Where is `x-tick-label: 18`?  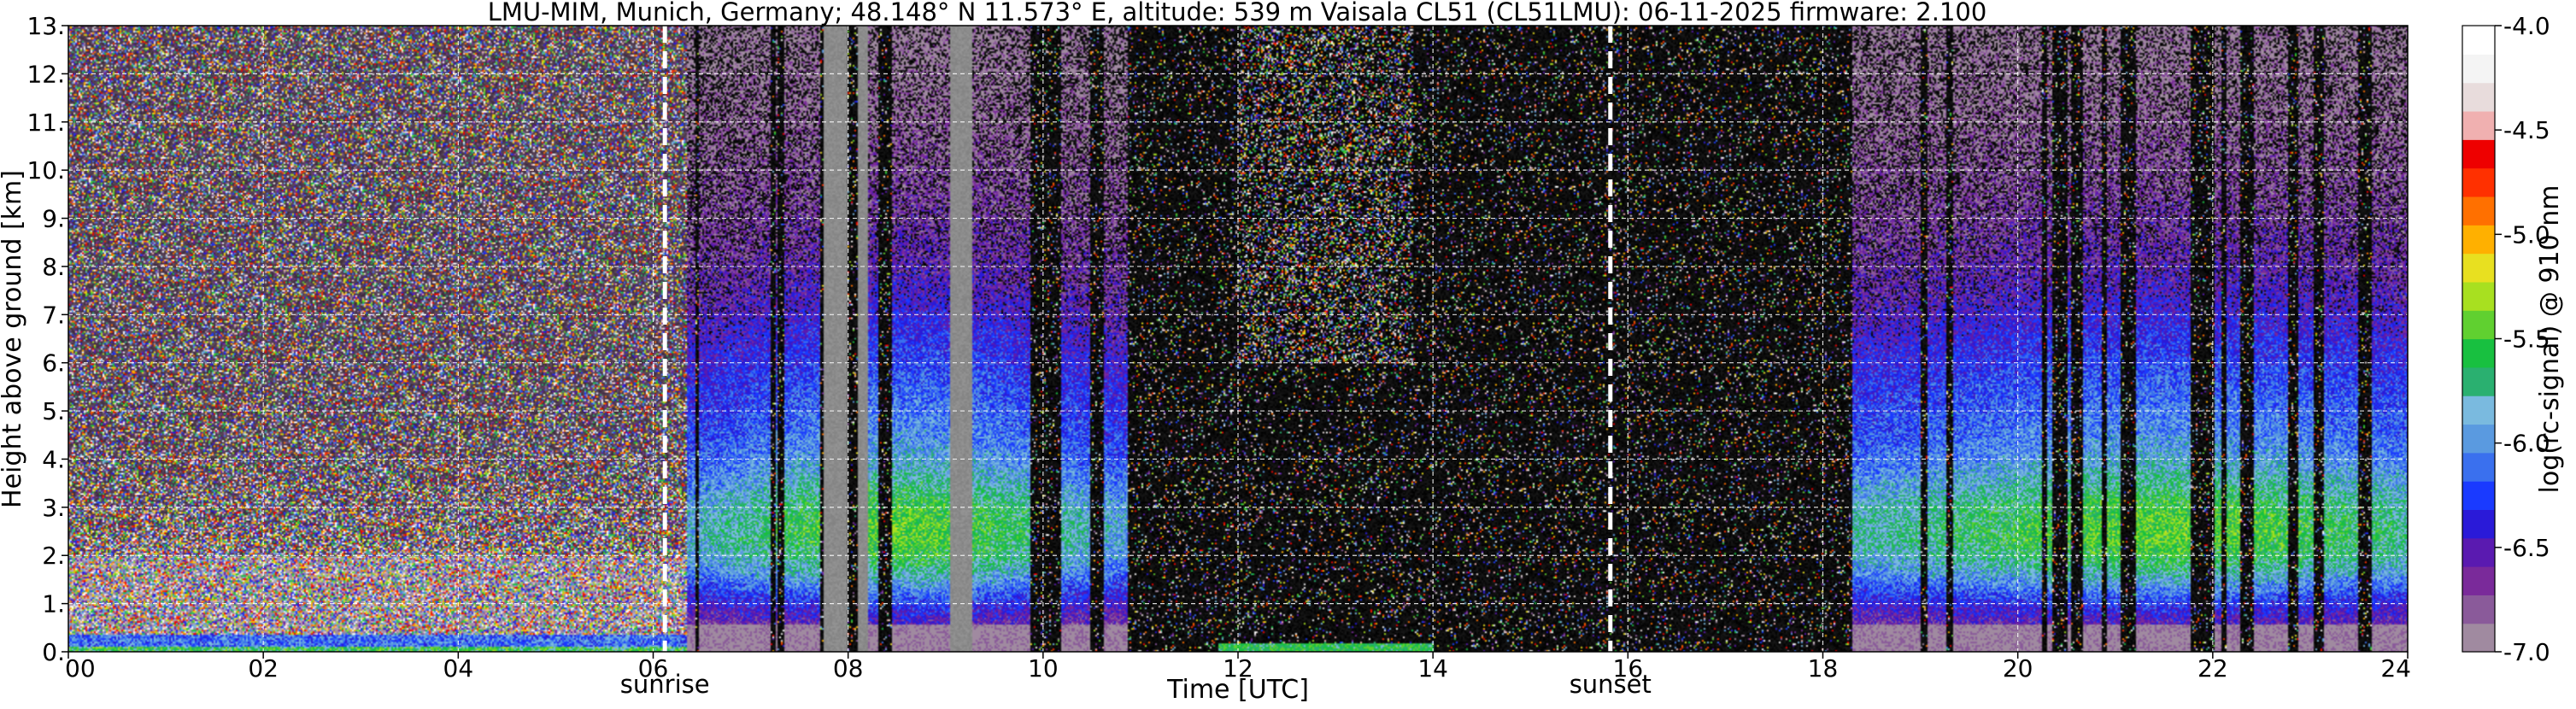
x-tick-label: 18 is located at coordinates (1824, 668).